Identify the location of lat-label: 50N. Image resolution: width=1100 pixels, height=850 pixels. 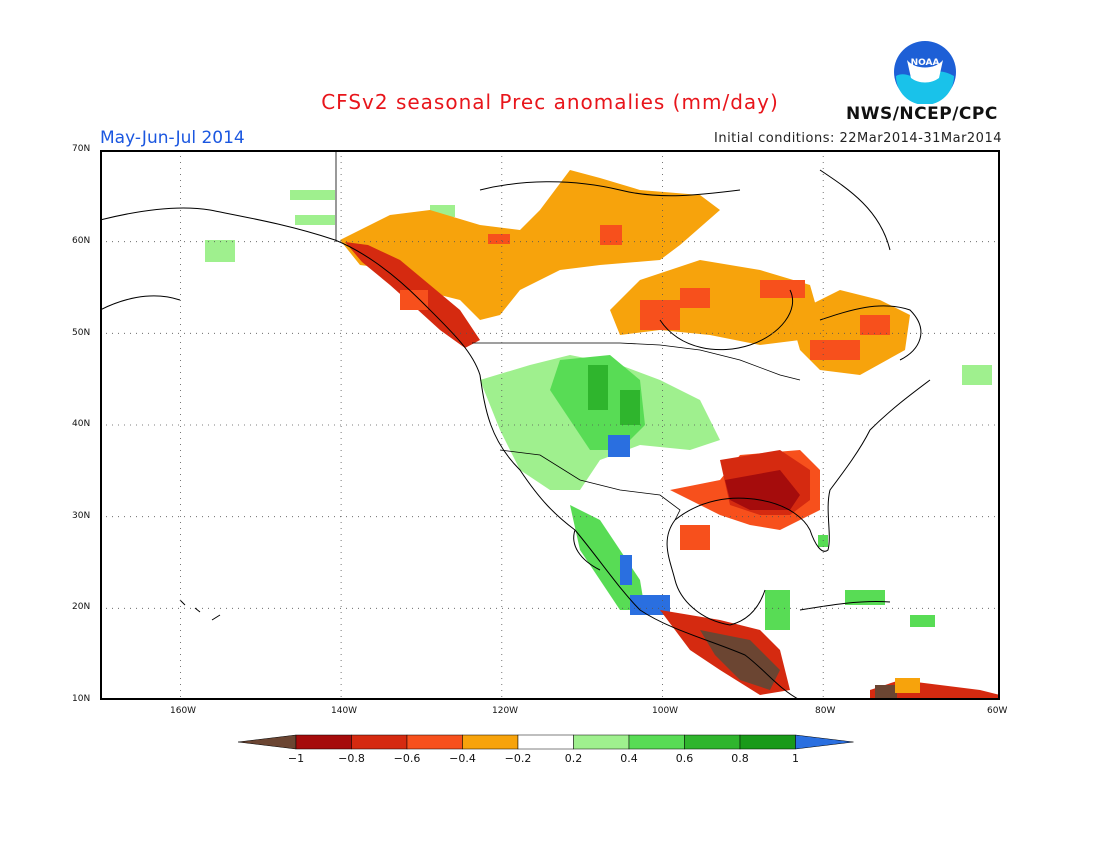
(81, 333).